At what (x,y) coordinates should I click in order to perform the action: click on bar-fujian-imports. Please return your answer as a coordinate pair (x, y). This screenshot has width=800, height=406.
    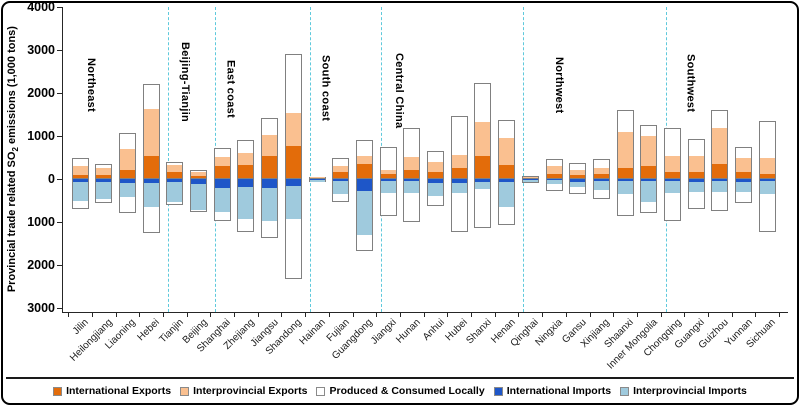
    Looking at the image, I should click on (341, 190).